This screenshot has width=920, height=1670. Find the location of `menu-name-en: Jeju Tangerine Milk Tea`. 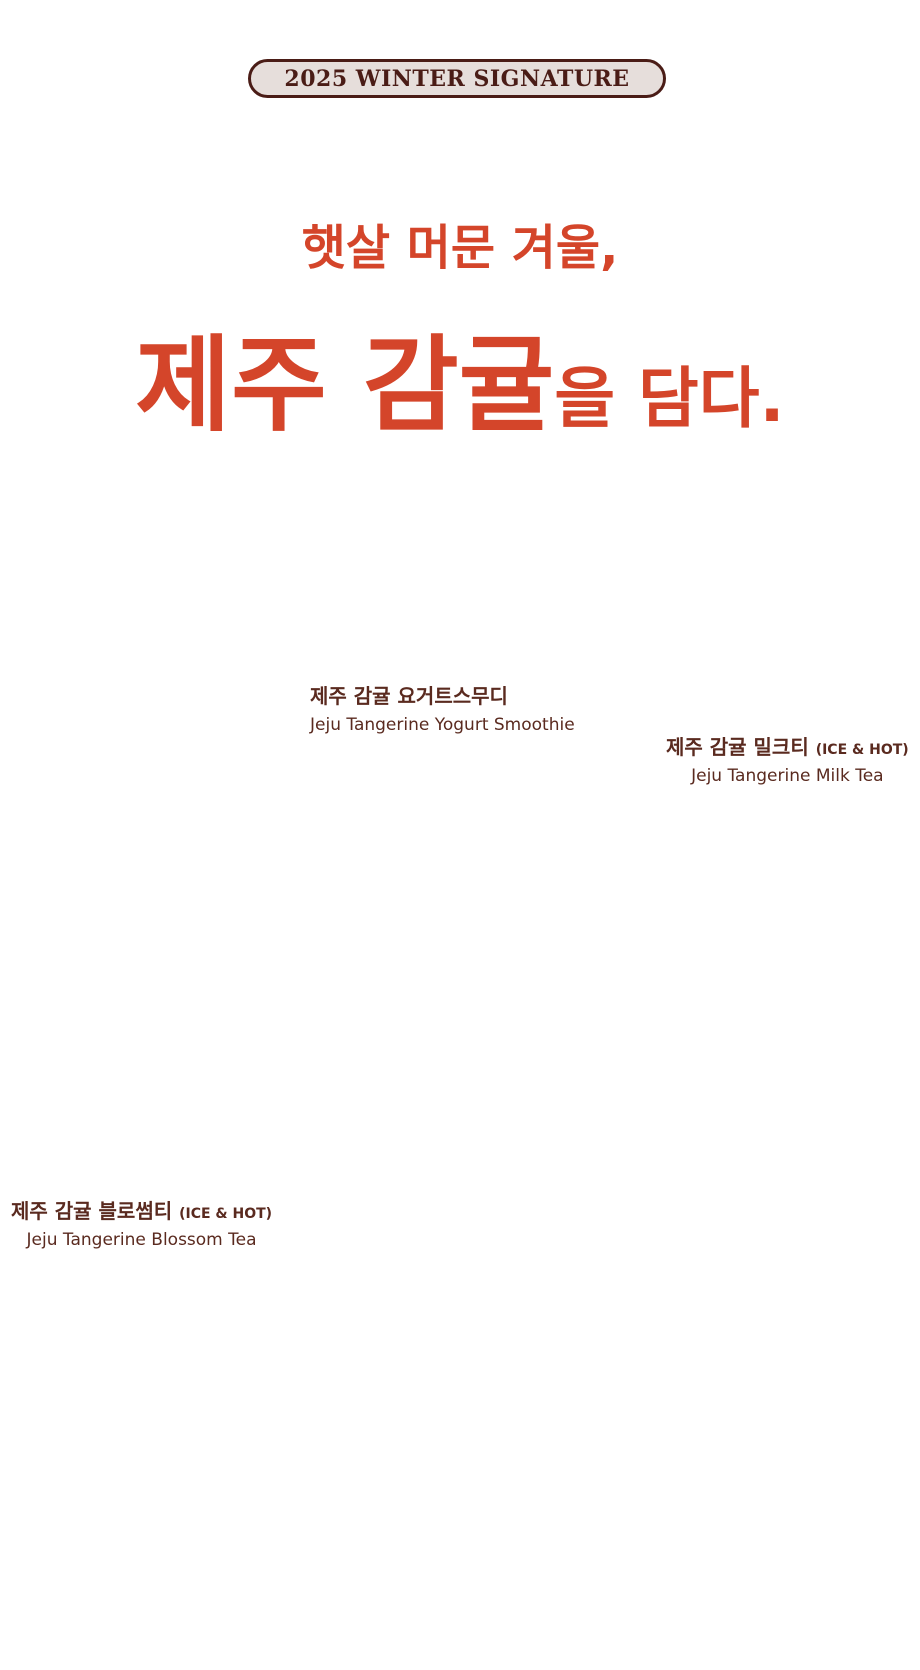

menu-name-en: Jeju Tangerine Milk Tea is located at coordinates (787, 776).